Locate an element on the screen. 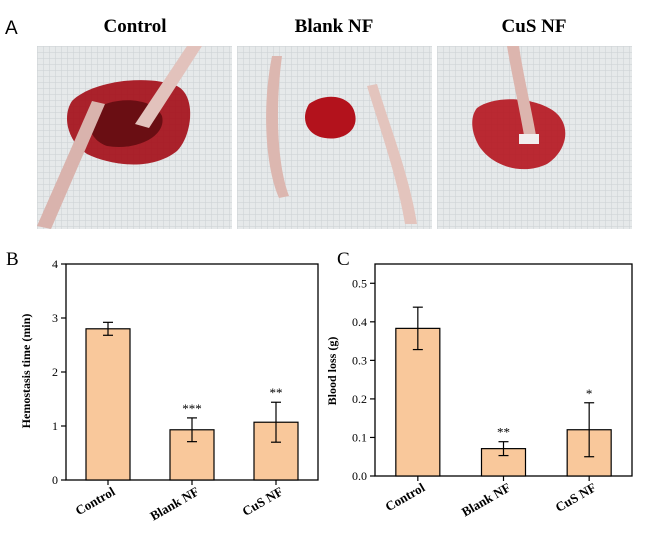 This screenshot has height=542, width=652. photo-title-blank-nf: Blank NF is located at coordinates (334, 26).